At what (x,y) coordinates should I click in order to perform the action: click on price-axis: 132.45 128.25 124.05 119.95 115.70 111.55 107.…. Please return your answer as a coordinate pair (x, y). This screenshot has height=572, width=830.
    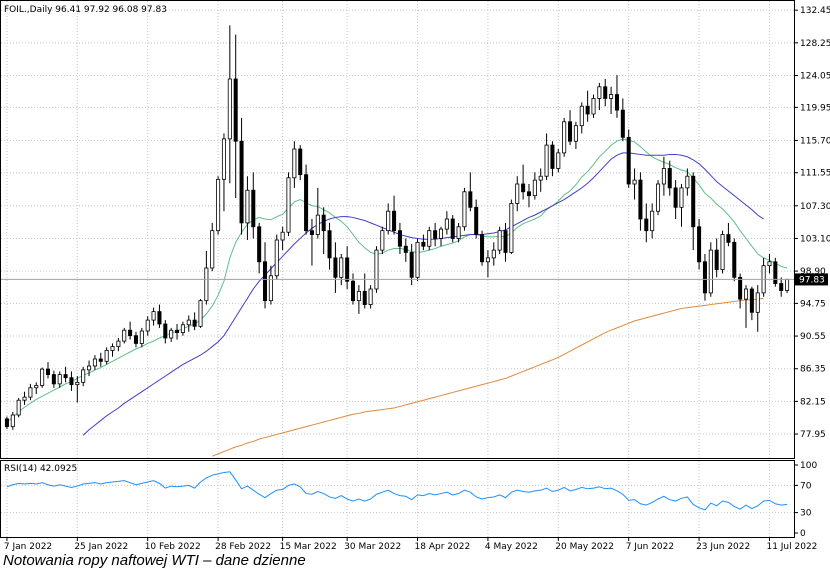
    Looking at the image, I should click on (812, 223).